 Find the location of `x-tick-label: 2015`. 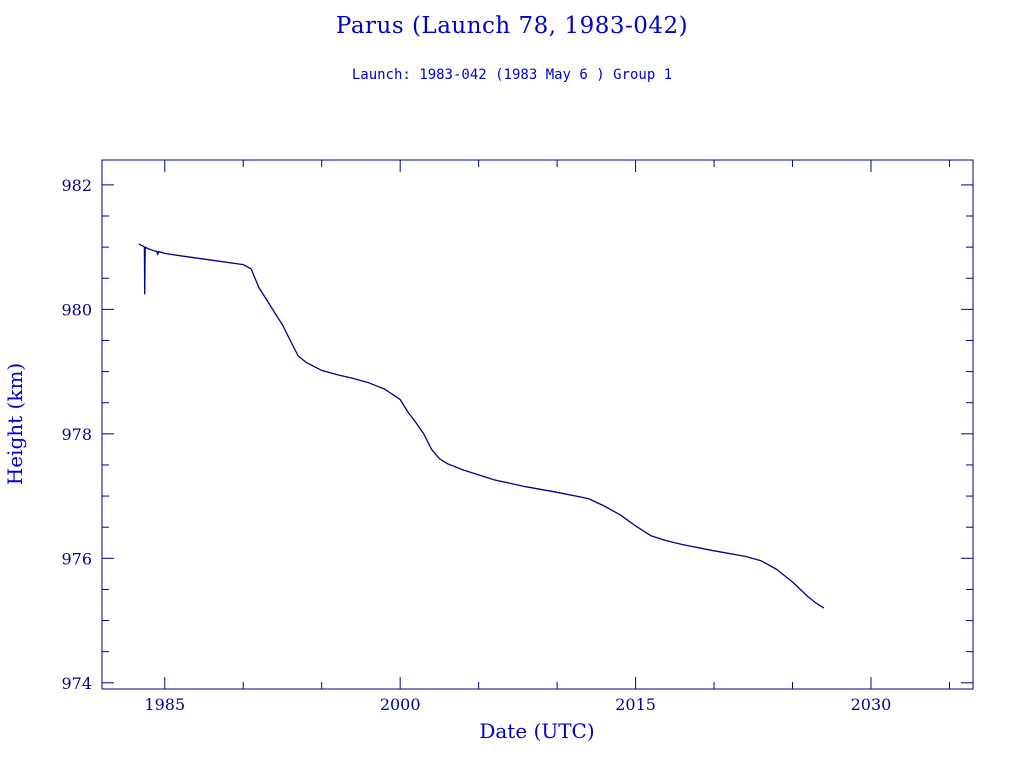

x-tick-label: 2015 is located at coordinates (635, 704).